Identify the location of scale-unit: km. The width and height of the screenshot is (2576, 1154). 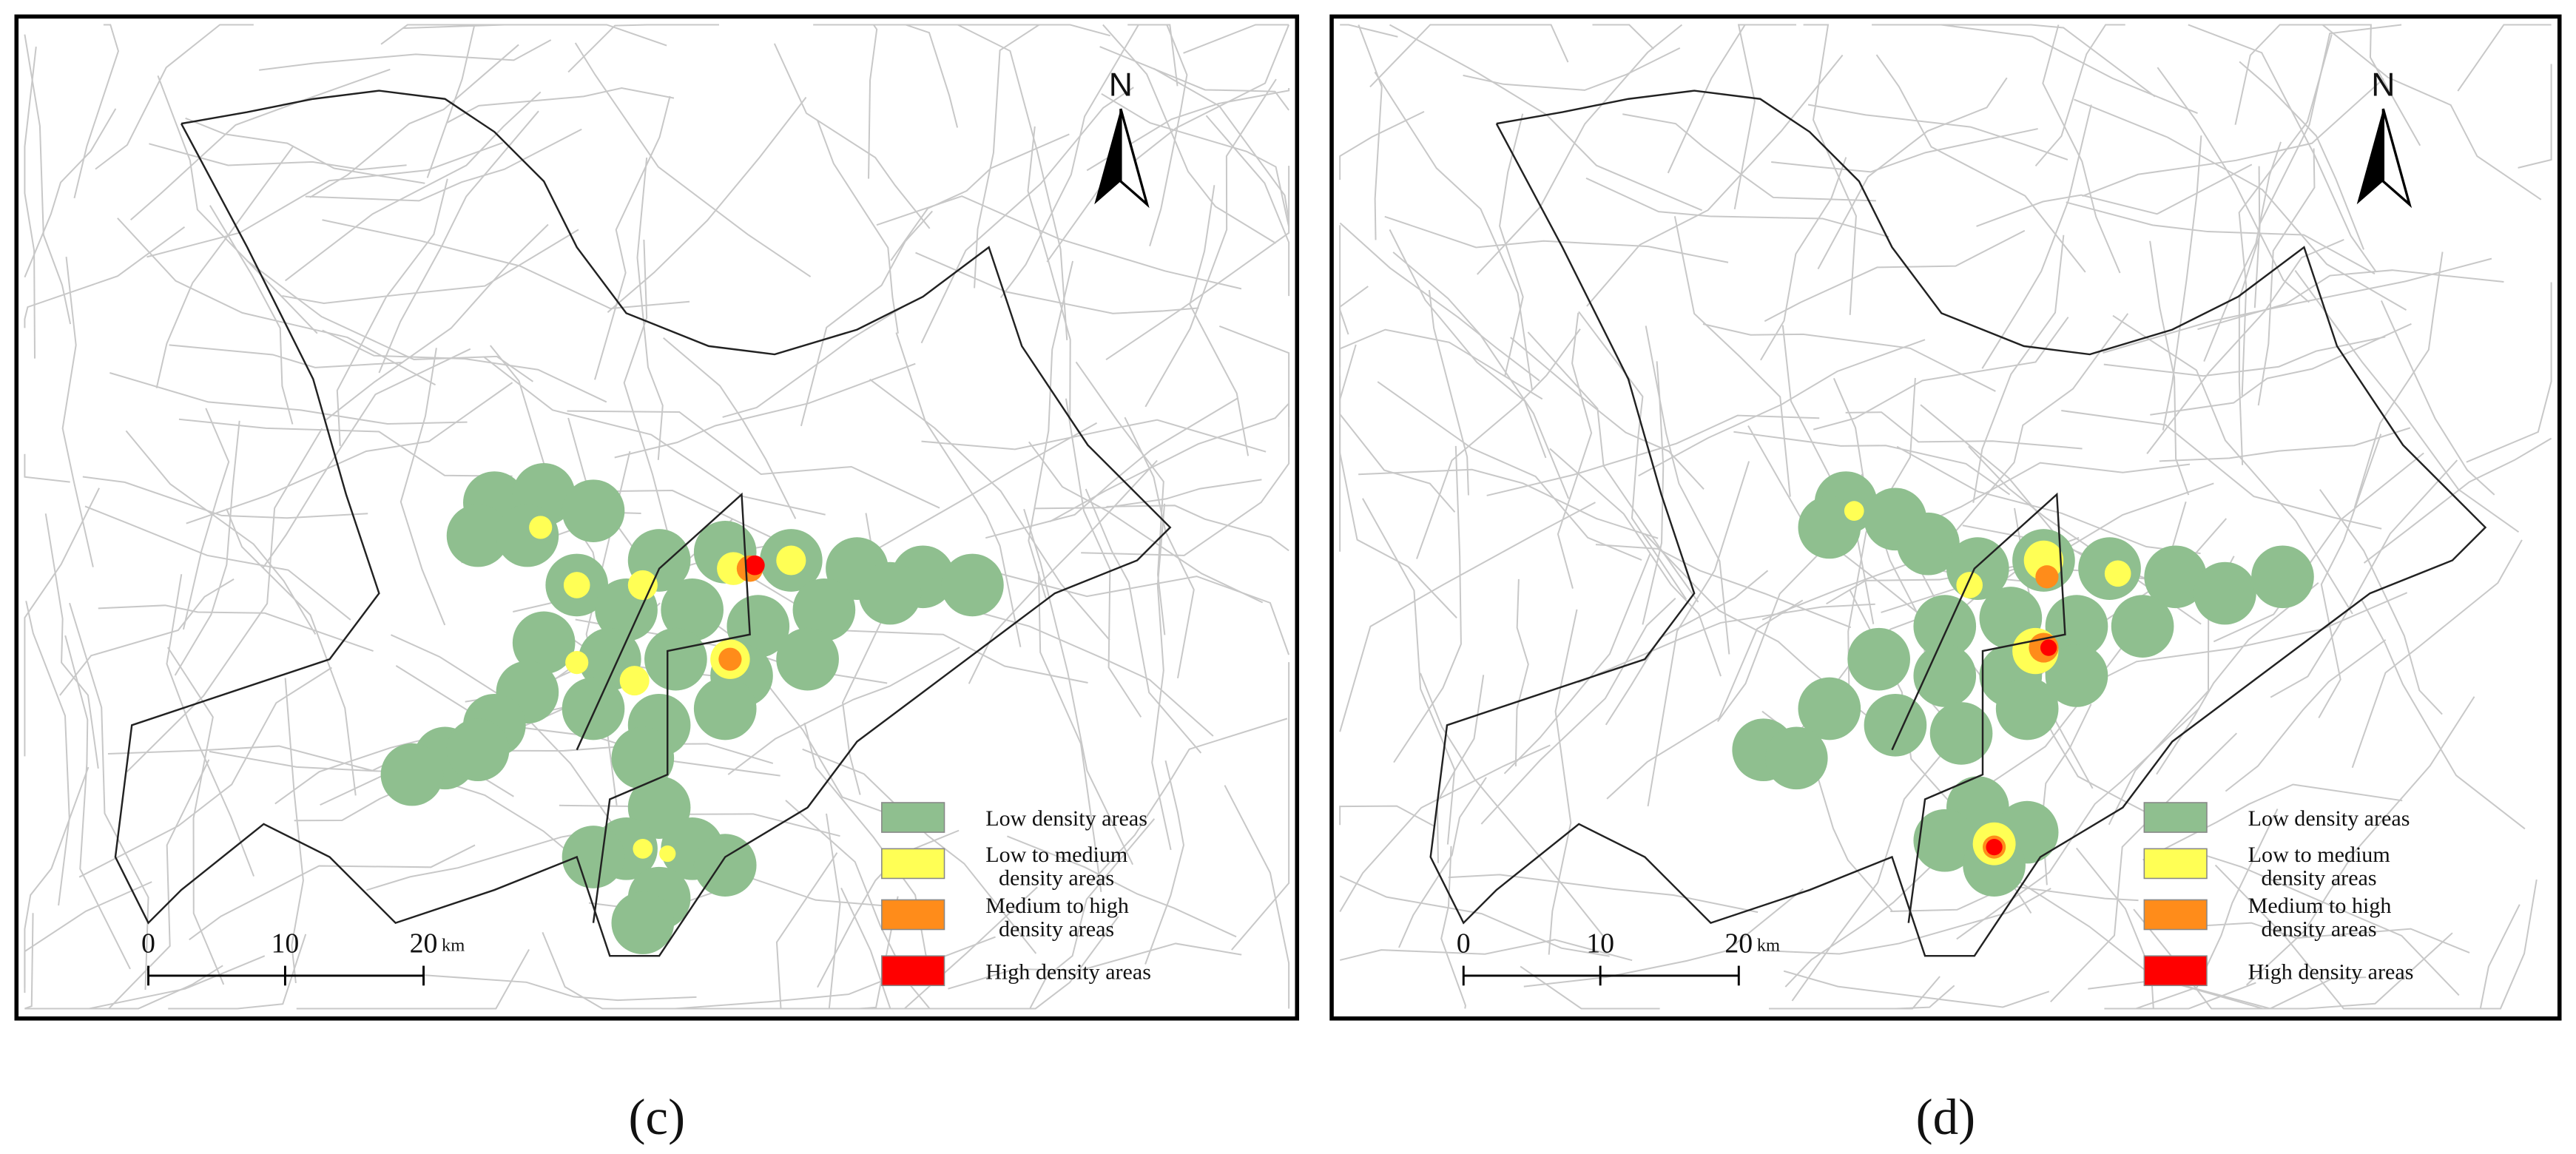
(1768, 945).